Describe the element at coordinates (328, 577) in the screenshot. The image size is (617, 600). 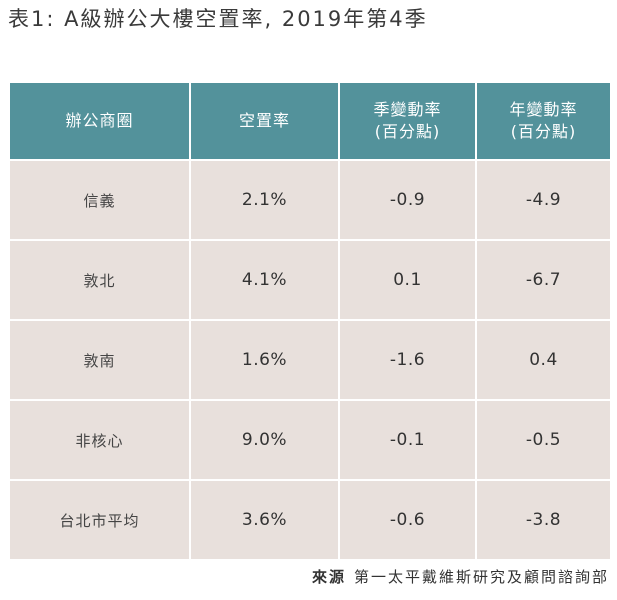
I see `source-label: 來源` at that location.